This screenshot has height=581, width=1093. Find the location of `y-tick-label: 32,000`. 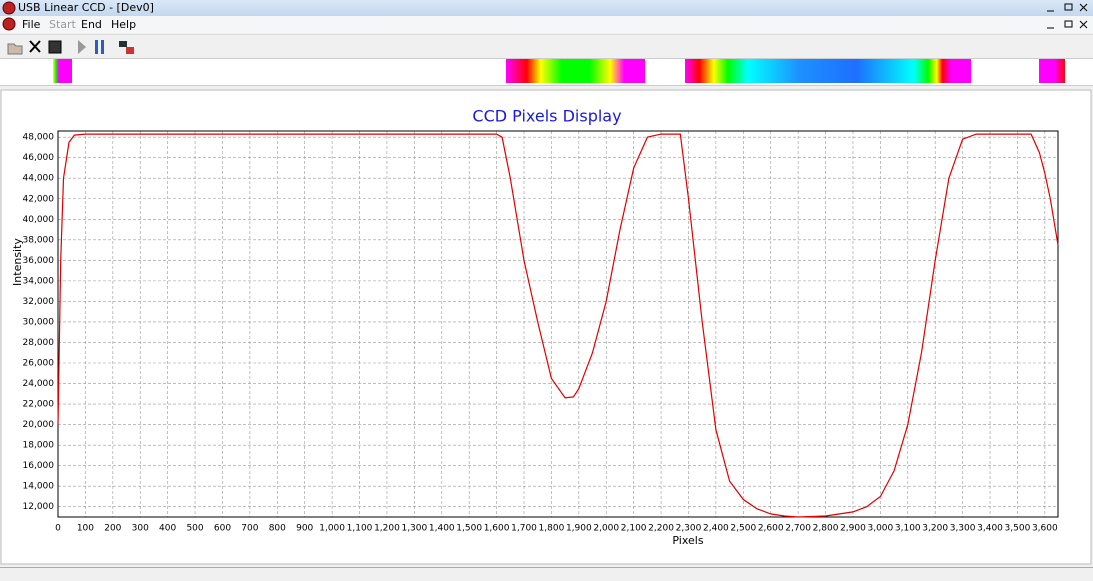

y-tick-label: 32,000 is located at coordinates (39, 302).